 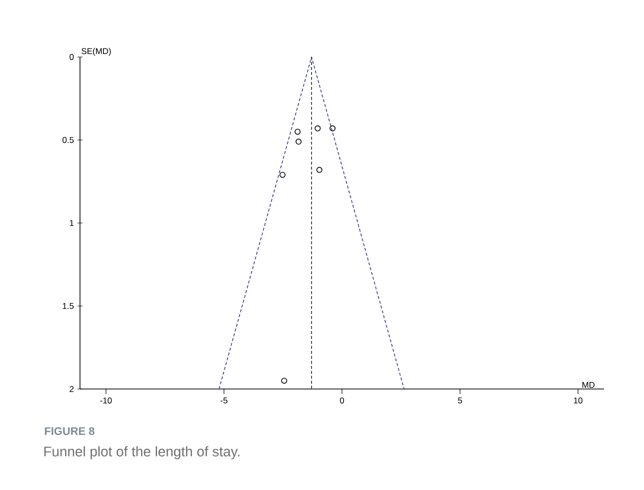 What do you see at coordinates (68, 140) in the screenshot?
I see `y-tick-label: 0.5` at bounding box center [68, 140].